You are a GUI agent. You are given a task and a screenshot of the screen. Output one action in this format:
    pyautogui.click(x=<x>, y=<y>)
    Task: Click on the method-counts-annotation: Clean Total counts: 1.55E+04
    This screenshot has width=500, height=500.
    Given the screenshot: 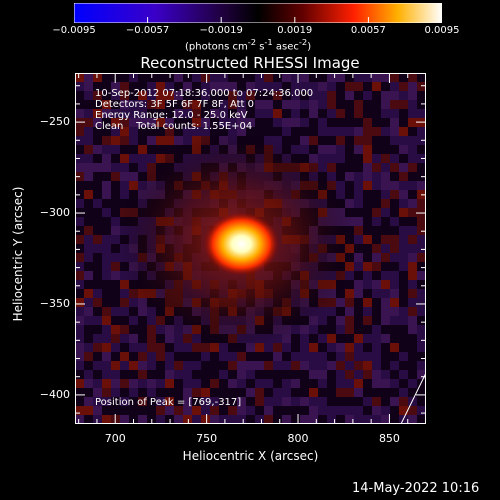 What is the action you would take?
    pyautogui.click(x=174, y=126)
    